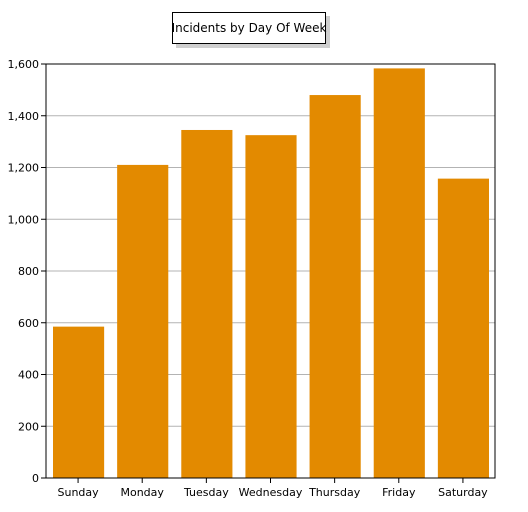 This screenshot has height=512, width=528. I want to click on bar-thursday, so click(335, 287).